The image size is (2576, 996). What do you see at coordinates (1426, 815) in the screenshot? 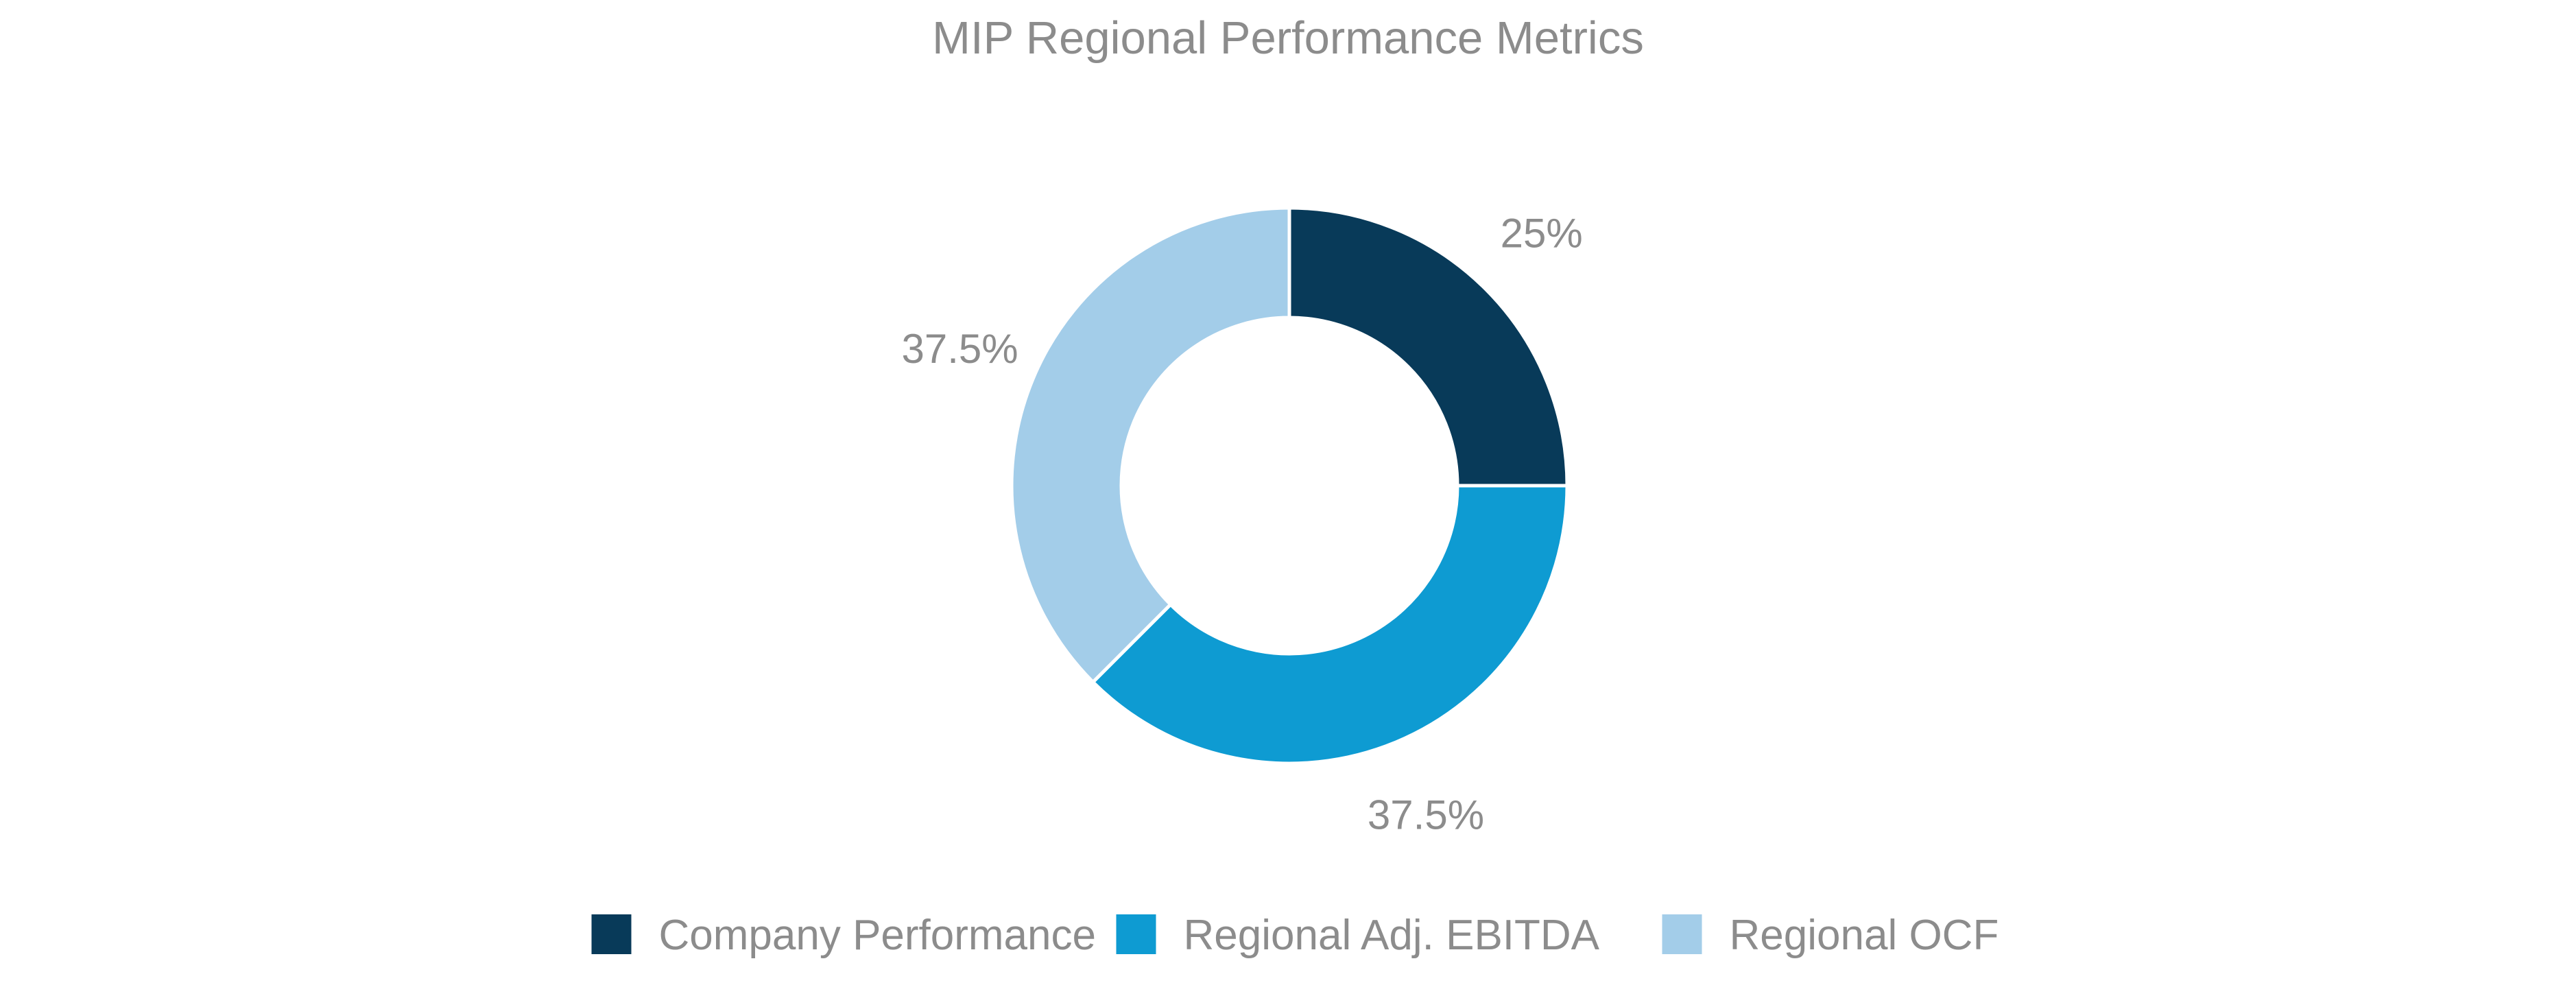
I see `data-label-regional-adj-ebitda: 37.5%` at bounding box center [1426, 815].